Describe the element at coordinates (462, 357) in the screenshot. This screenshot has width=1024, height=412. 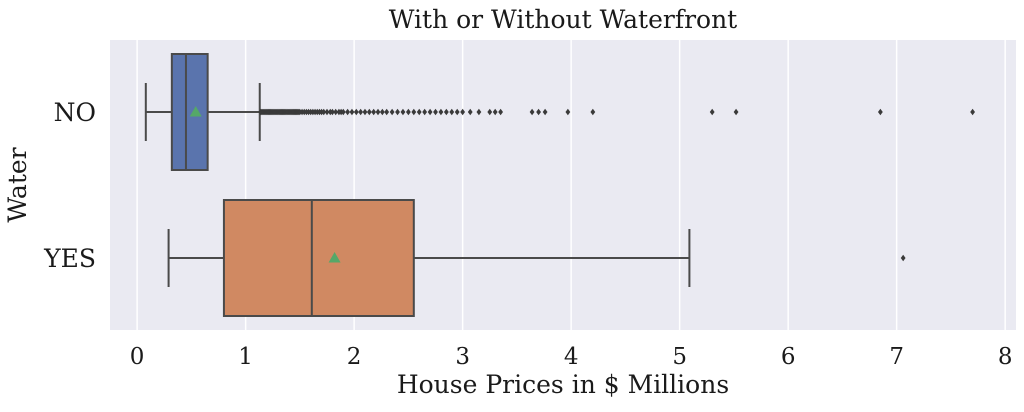
I see `x-tick-label-3: 3` at that location.